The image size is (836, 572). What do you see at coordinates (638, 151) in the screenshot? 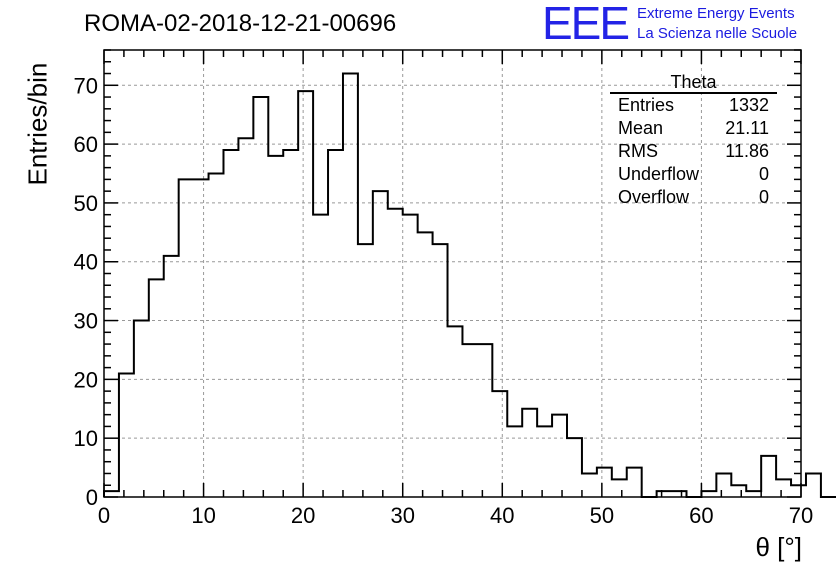
I see `stats-label: RMS` at bounding box center [638, 151].